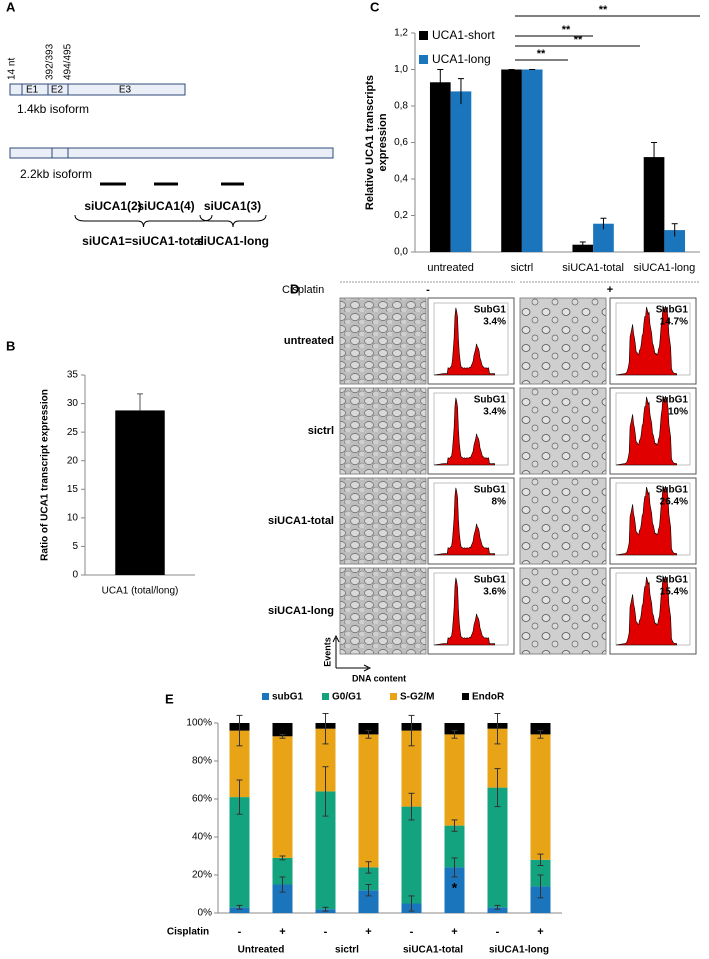  What do you see at coordinates (11, 7) in the screenshot?
I see `panel-label: A` at bounding box center [11, 7].